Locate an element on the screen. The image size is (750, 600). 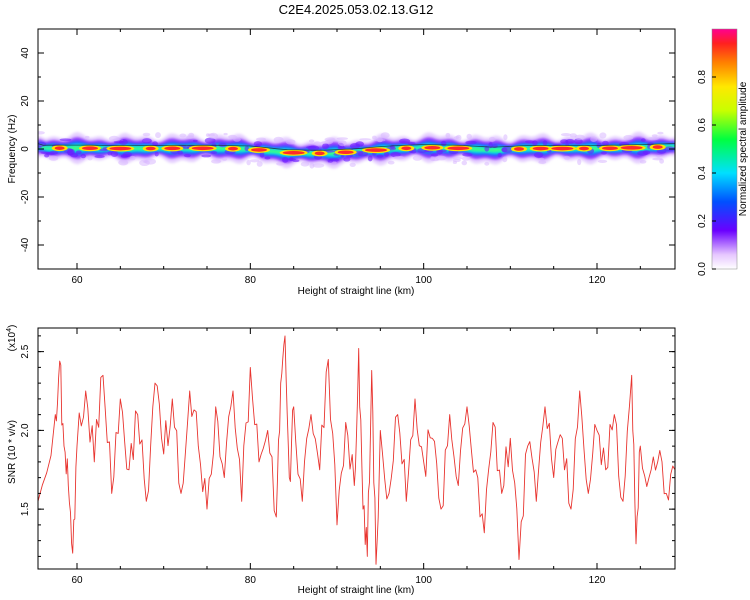
spectrogram-y-tick-label: 20 is located at coordinates (25, 101).